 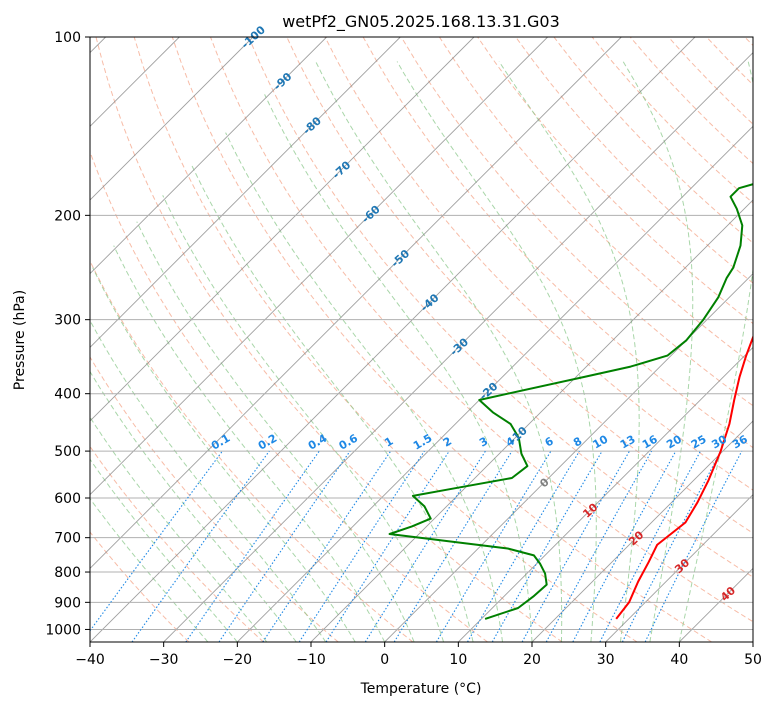 I want to click on x-tick-label: 40, so click(x=679, y=660).